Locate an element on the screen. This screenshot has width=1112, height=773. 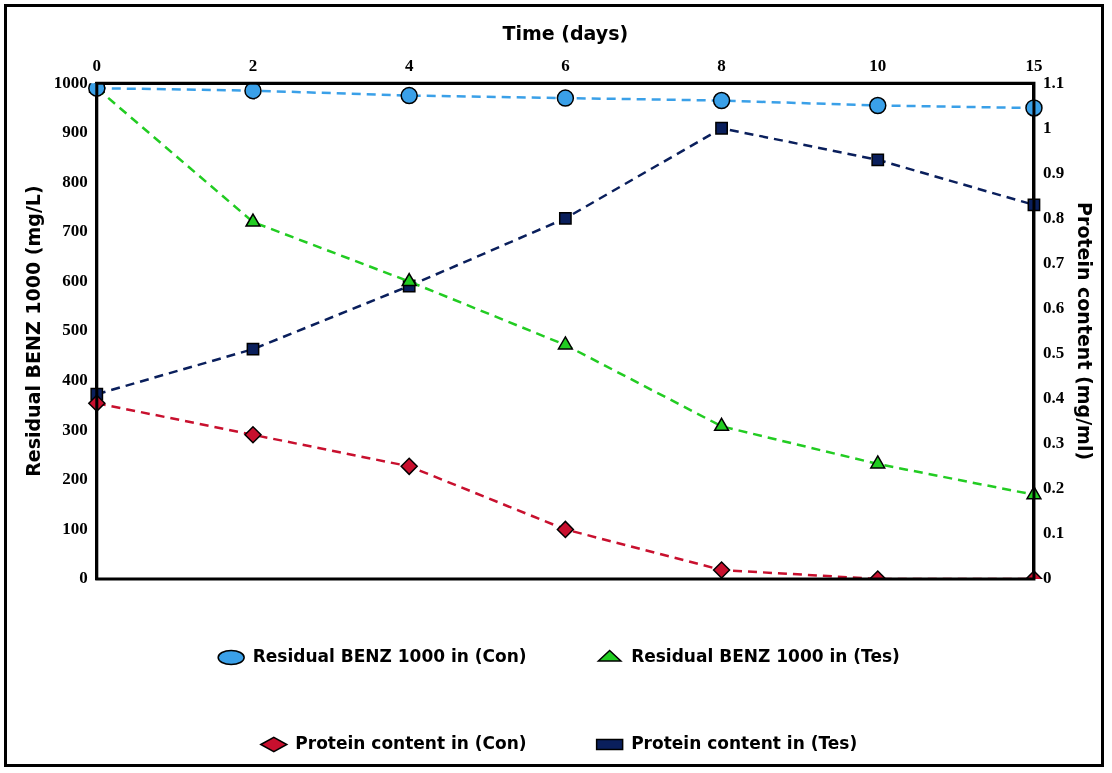
y2-tick-label: 0.2 is located at coordinates (1053, 488).